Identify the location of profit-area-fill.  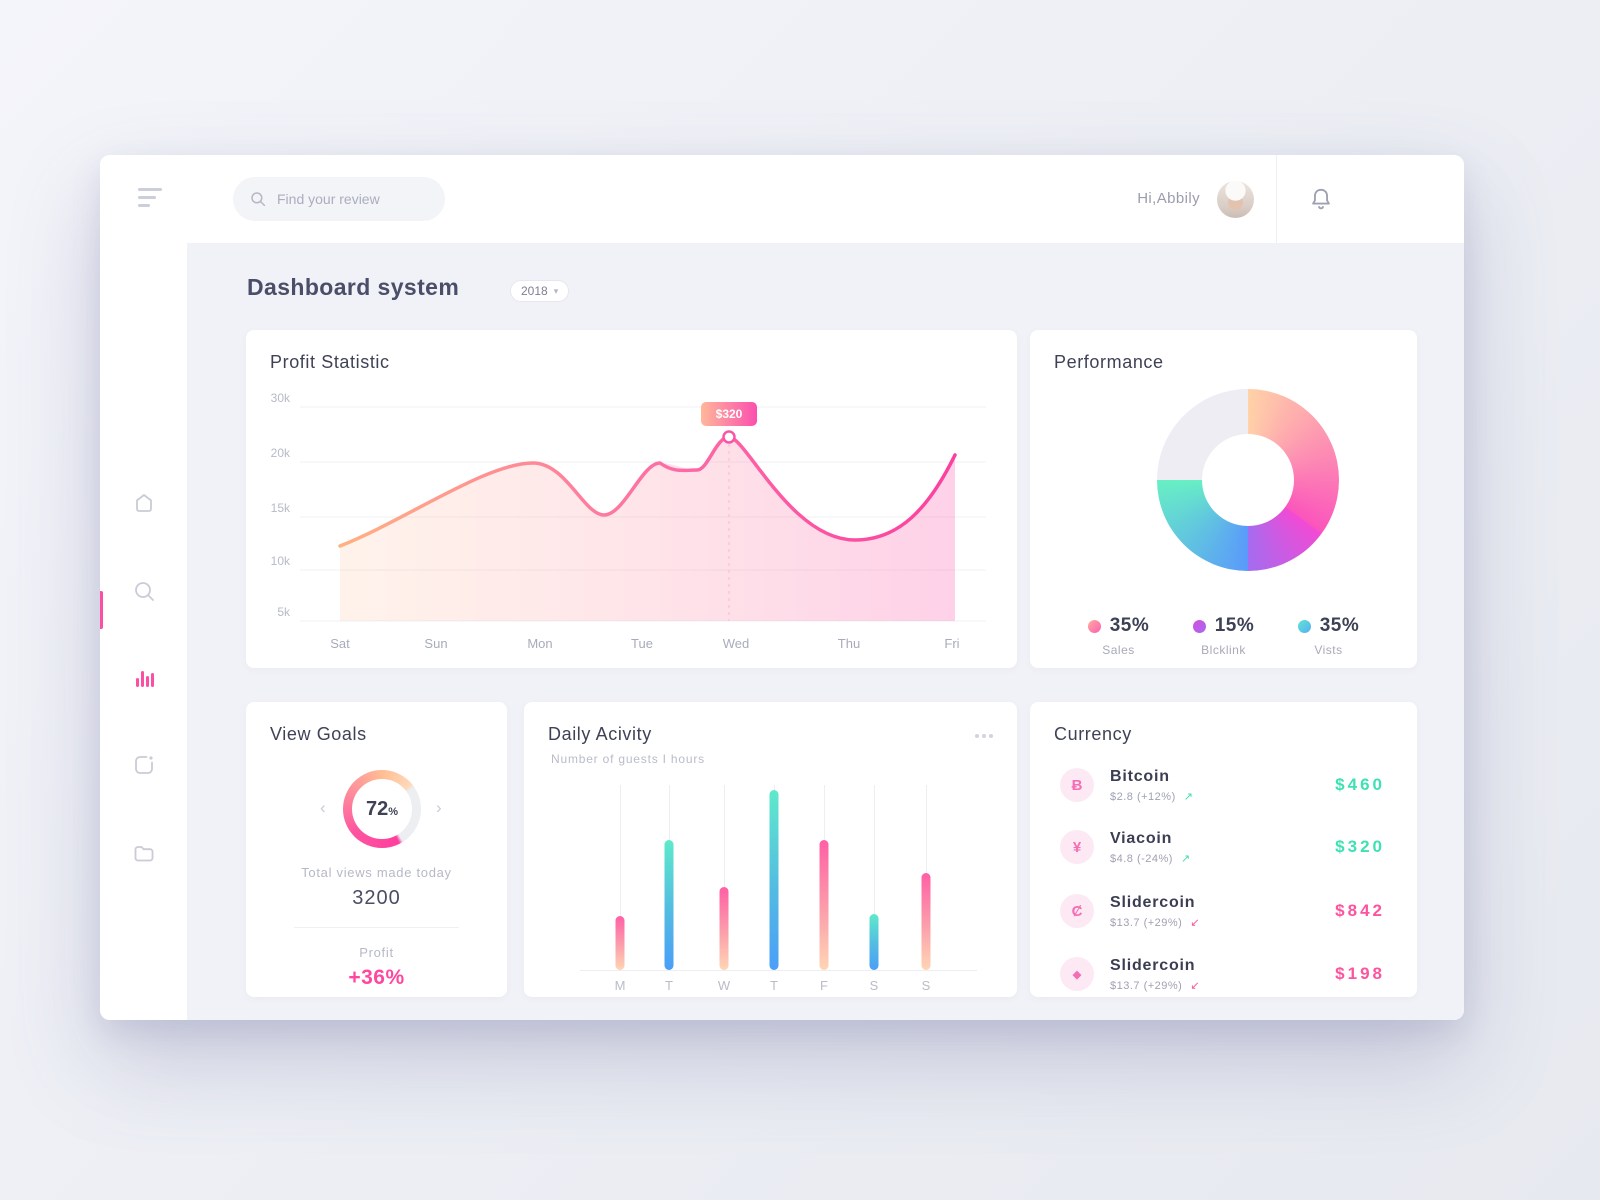
(647, 529).